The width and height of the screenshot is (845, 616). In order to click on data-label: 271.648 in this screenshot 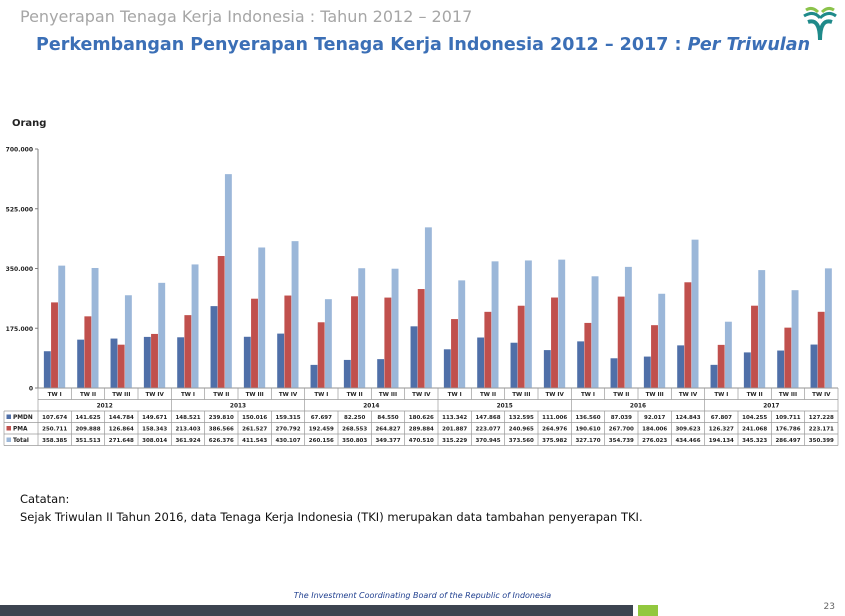, I will do `click(121, 441)`.